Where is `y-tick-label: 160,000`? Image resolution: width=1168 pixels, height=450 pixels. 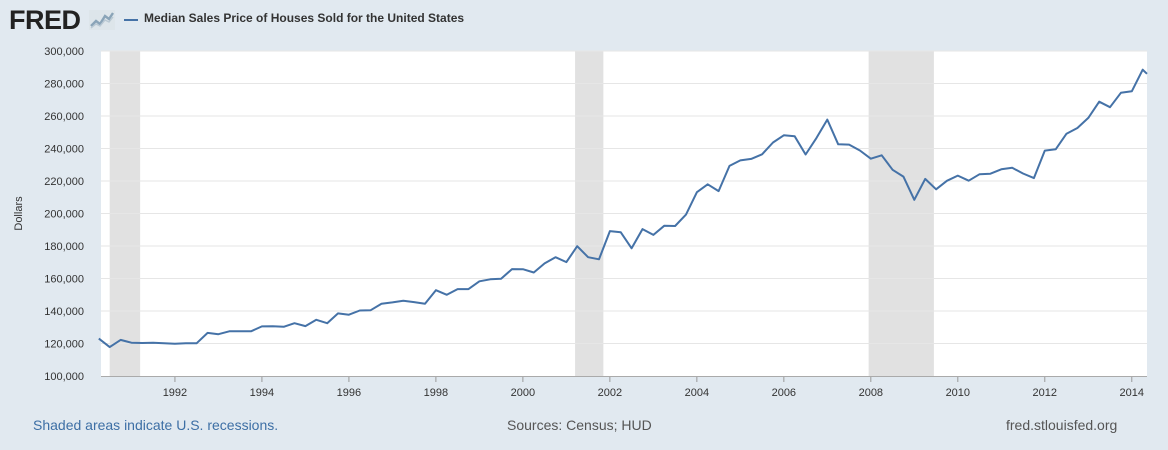
y-tick-label: 160,000 is located at coordinates (64, 280).